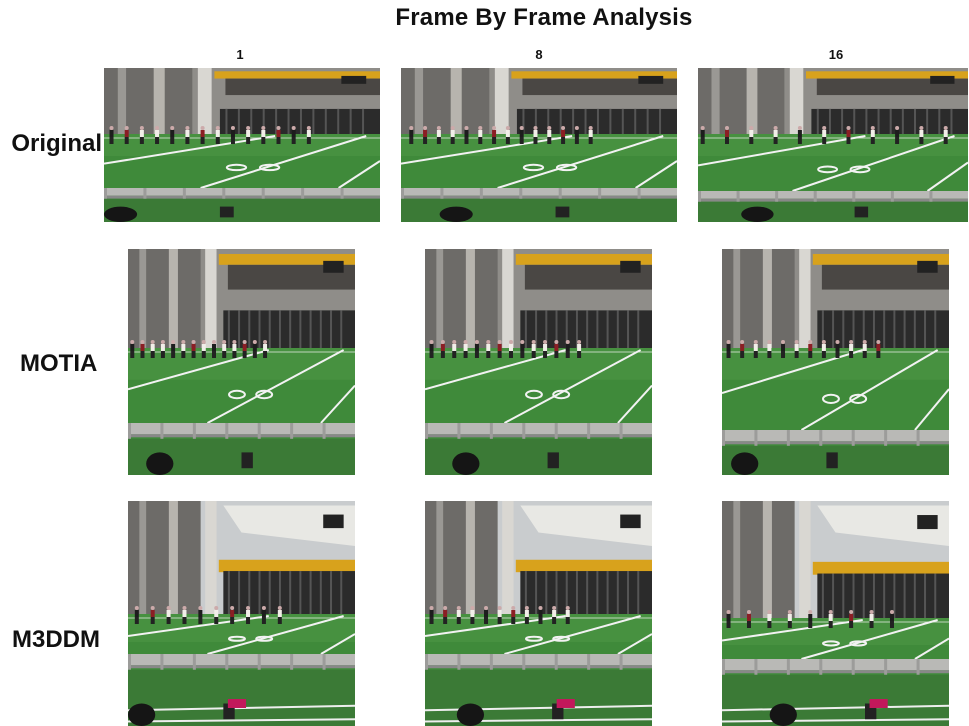  Describe the element at coordinates (240, 54) in the screenshot. I see `column-label-1: 1` at that location.